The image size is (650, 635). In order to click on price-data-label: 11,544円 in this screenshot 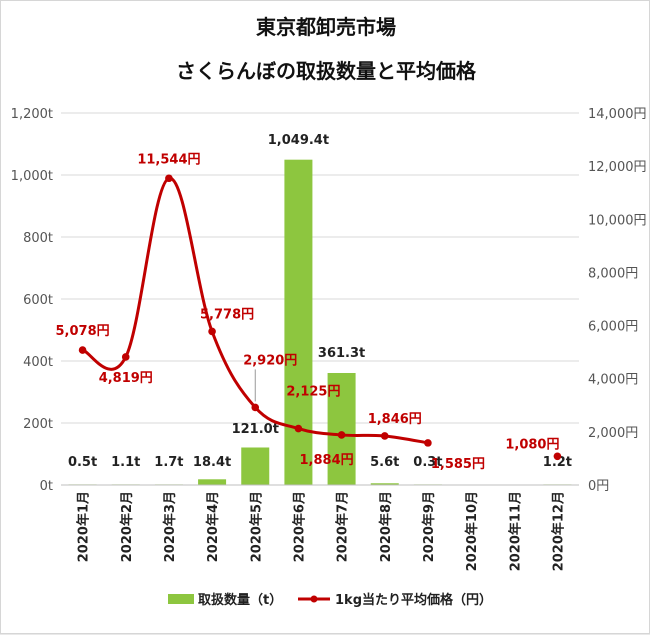, I will do `click(168, 159)`.